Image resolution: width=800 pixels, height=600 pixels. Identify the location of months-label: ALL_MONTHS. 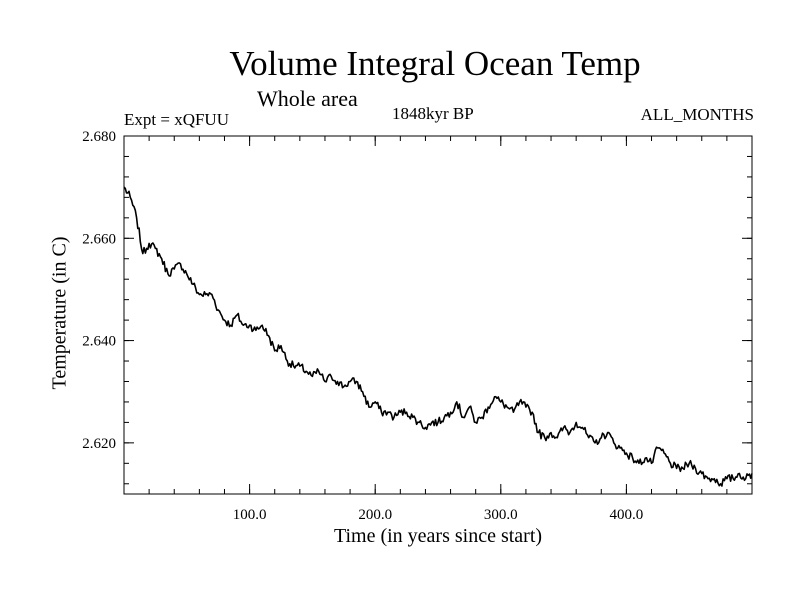
(697, 114).